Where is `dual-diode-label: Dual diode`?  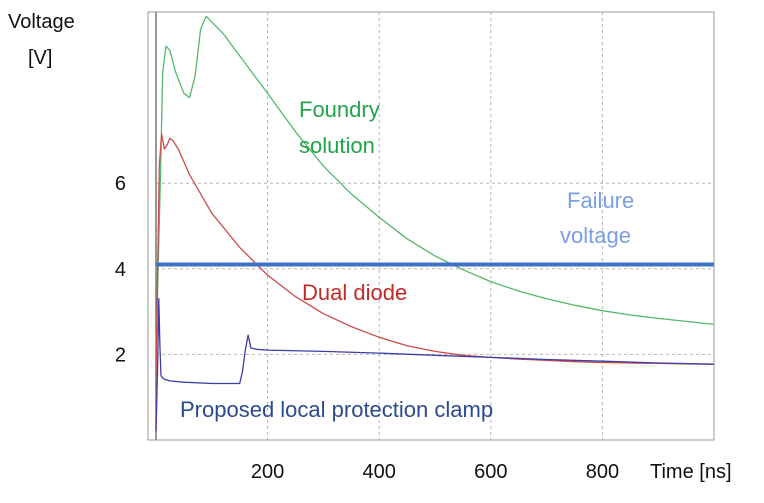
dual-diode-label: Dual diode is located at coordinates (354, 292).